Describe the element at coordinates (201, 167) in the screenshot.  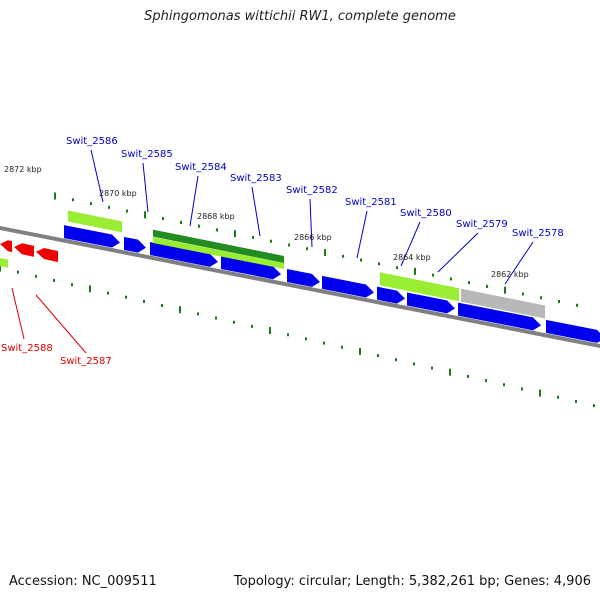
I see `gene-label: Swit_2584` at that location.